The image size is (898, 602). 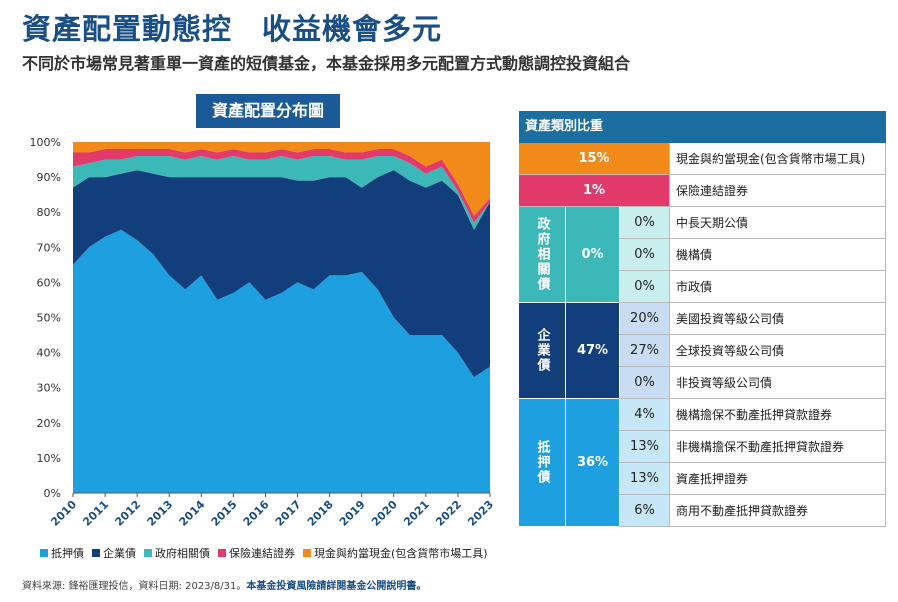 What do you see at coordinates (67, 553) in the screenshot?
I see `legend-label: 抵押債` at bounding box center [67, 553].